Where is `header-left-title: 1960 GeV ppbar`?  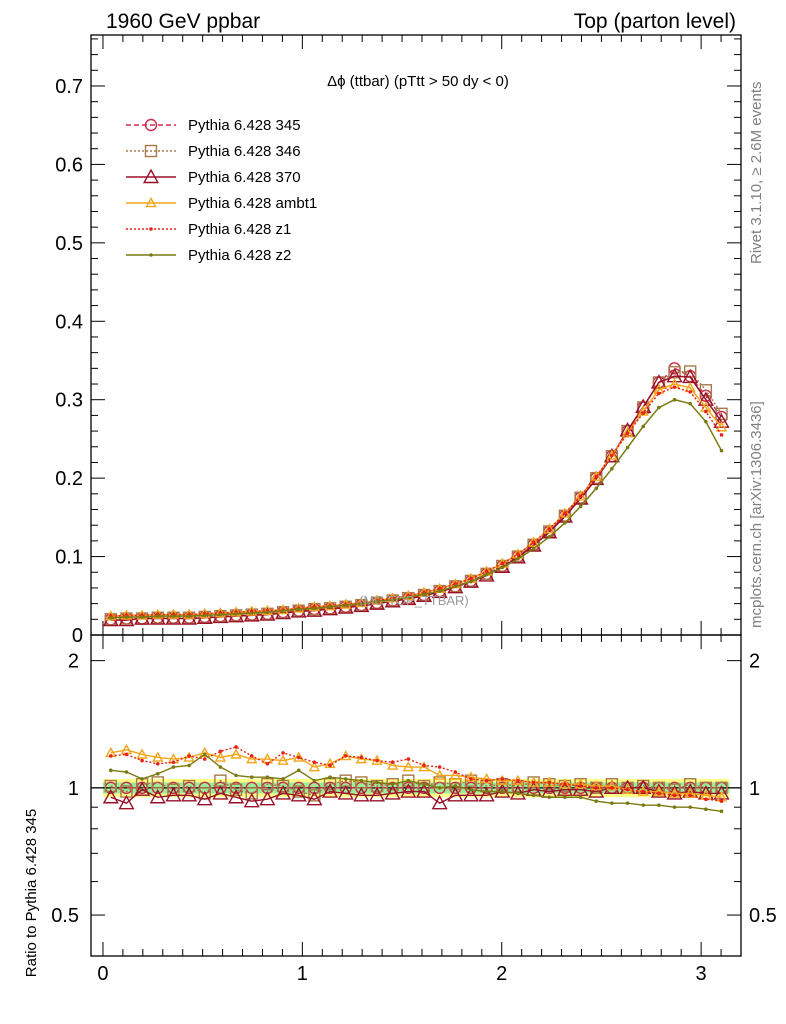 header-left-title: 1960 GeV ppbar is located at coordinates (183, 21).